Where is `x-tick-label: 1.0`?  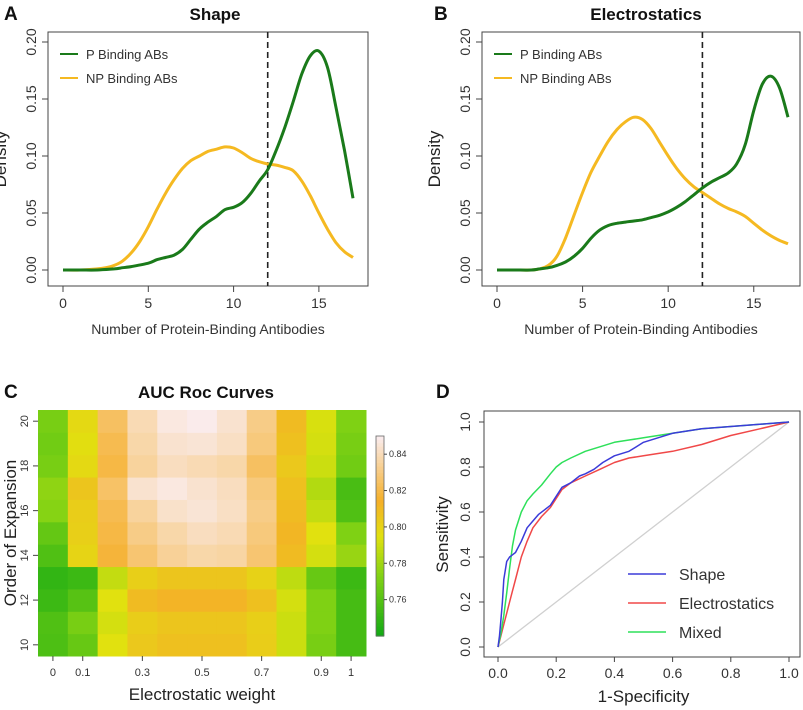
x-tick-label: 1.0 is located at coordinates (789, 673).